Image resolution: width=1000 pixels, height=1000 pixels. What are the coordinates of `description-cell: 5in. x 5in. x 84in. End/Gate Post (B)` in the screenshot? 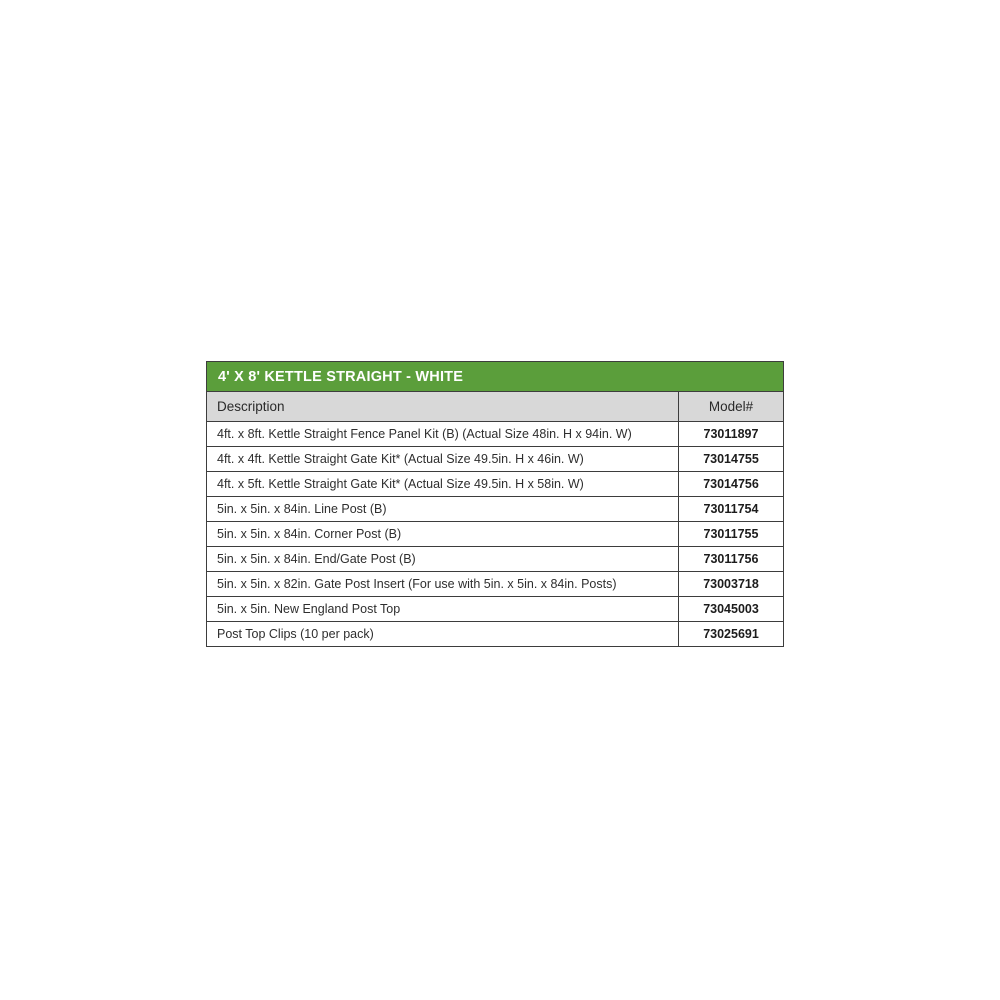 It's located at (442, 559).